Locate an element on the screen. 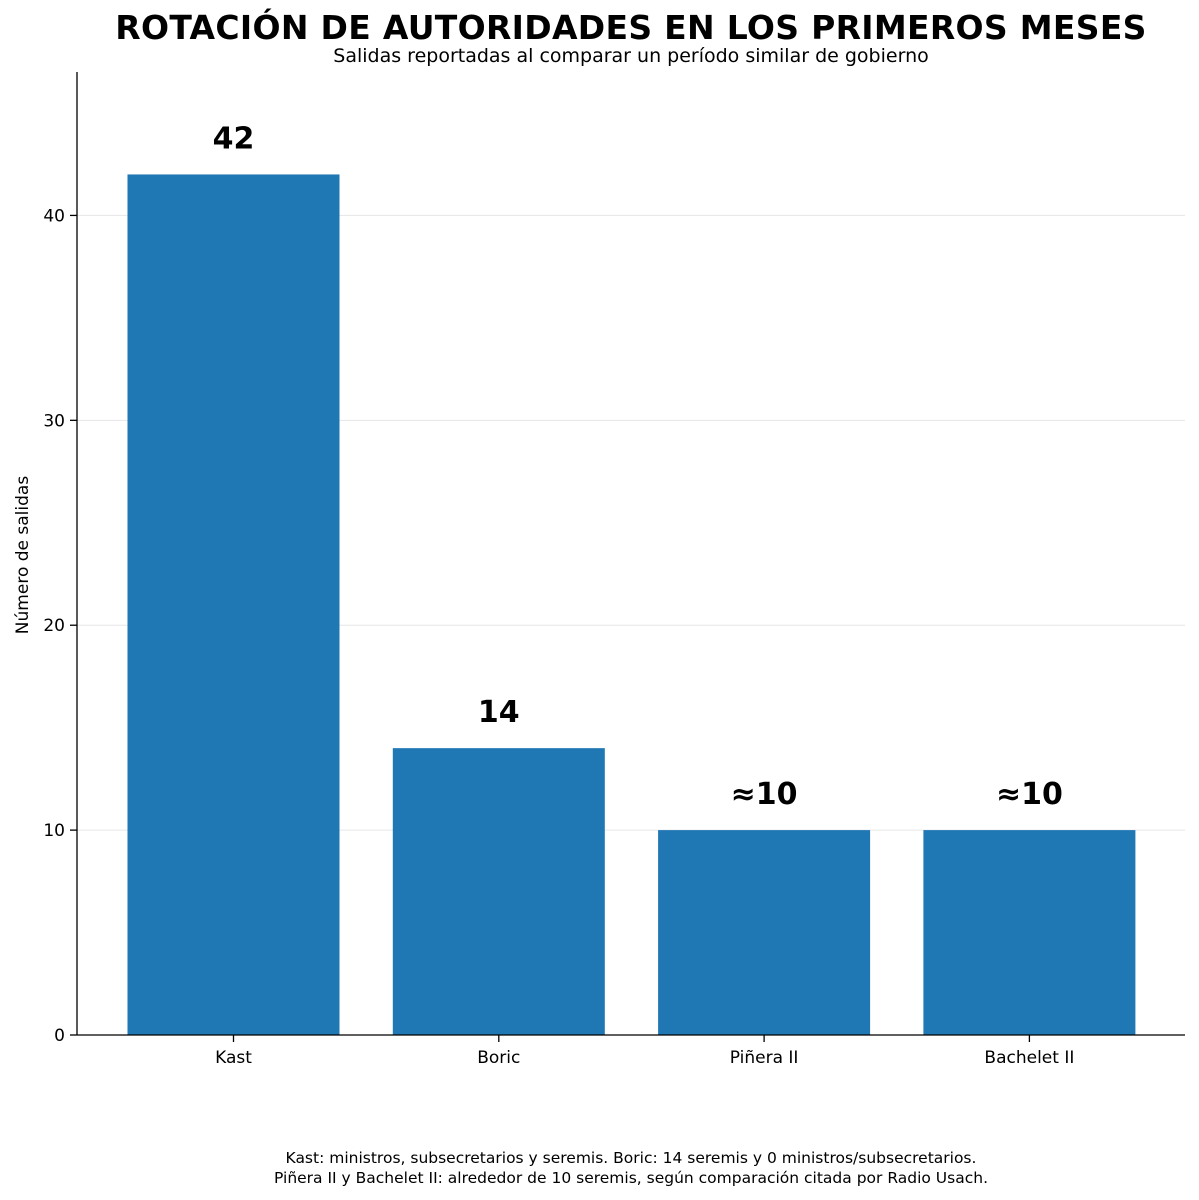 This screenshot has width=1199, height=1200. y-tick-label: 10 is located at coordinates (54, 831).